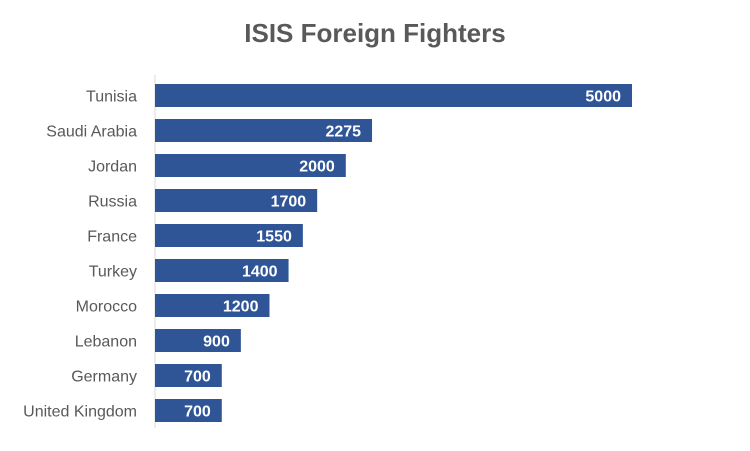 The width and height of the screenshot is (750, 451). Describe the element at coordinates (289, 202) in the screenshot. I see `value-label: 1700` at that location.